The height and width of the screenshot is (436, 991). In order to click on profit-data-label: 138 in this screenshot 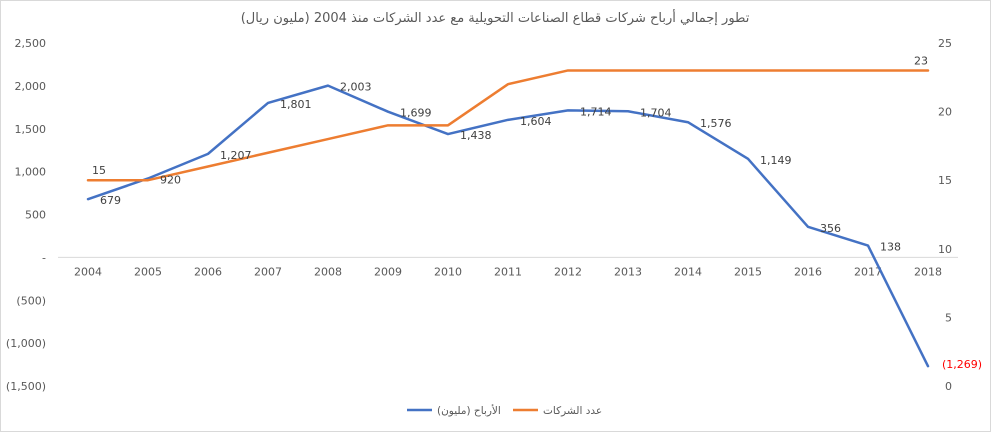, I will do `click(890, 247)`.